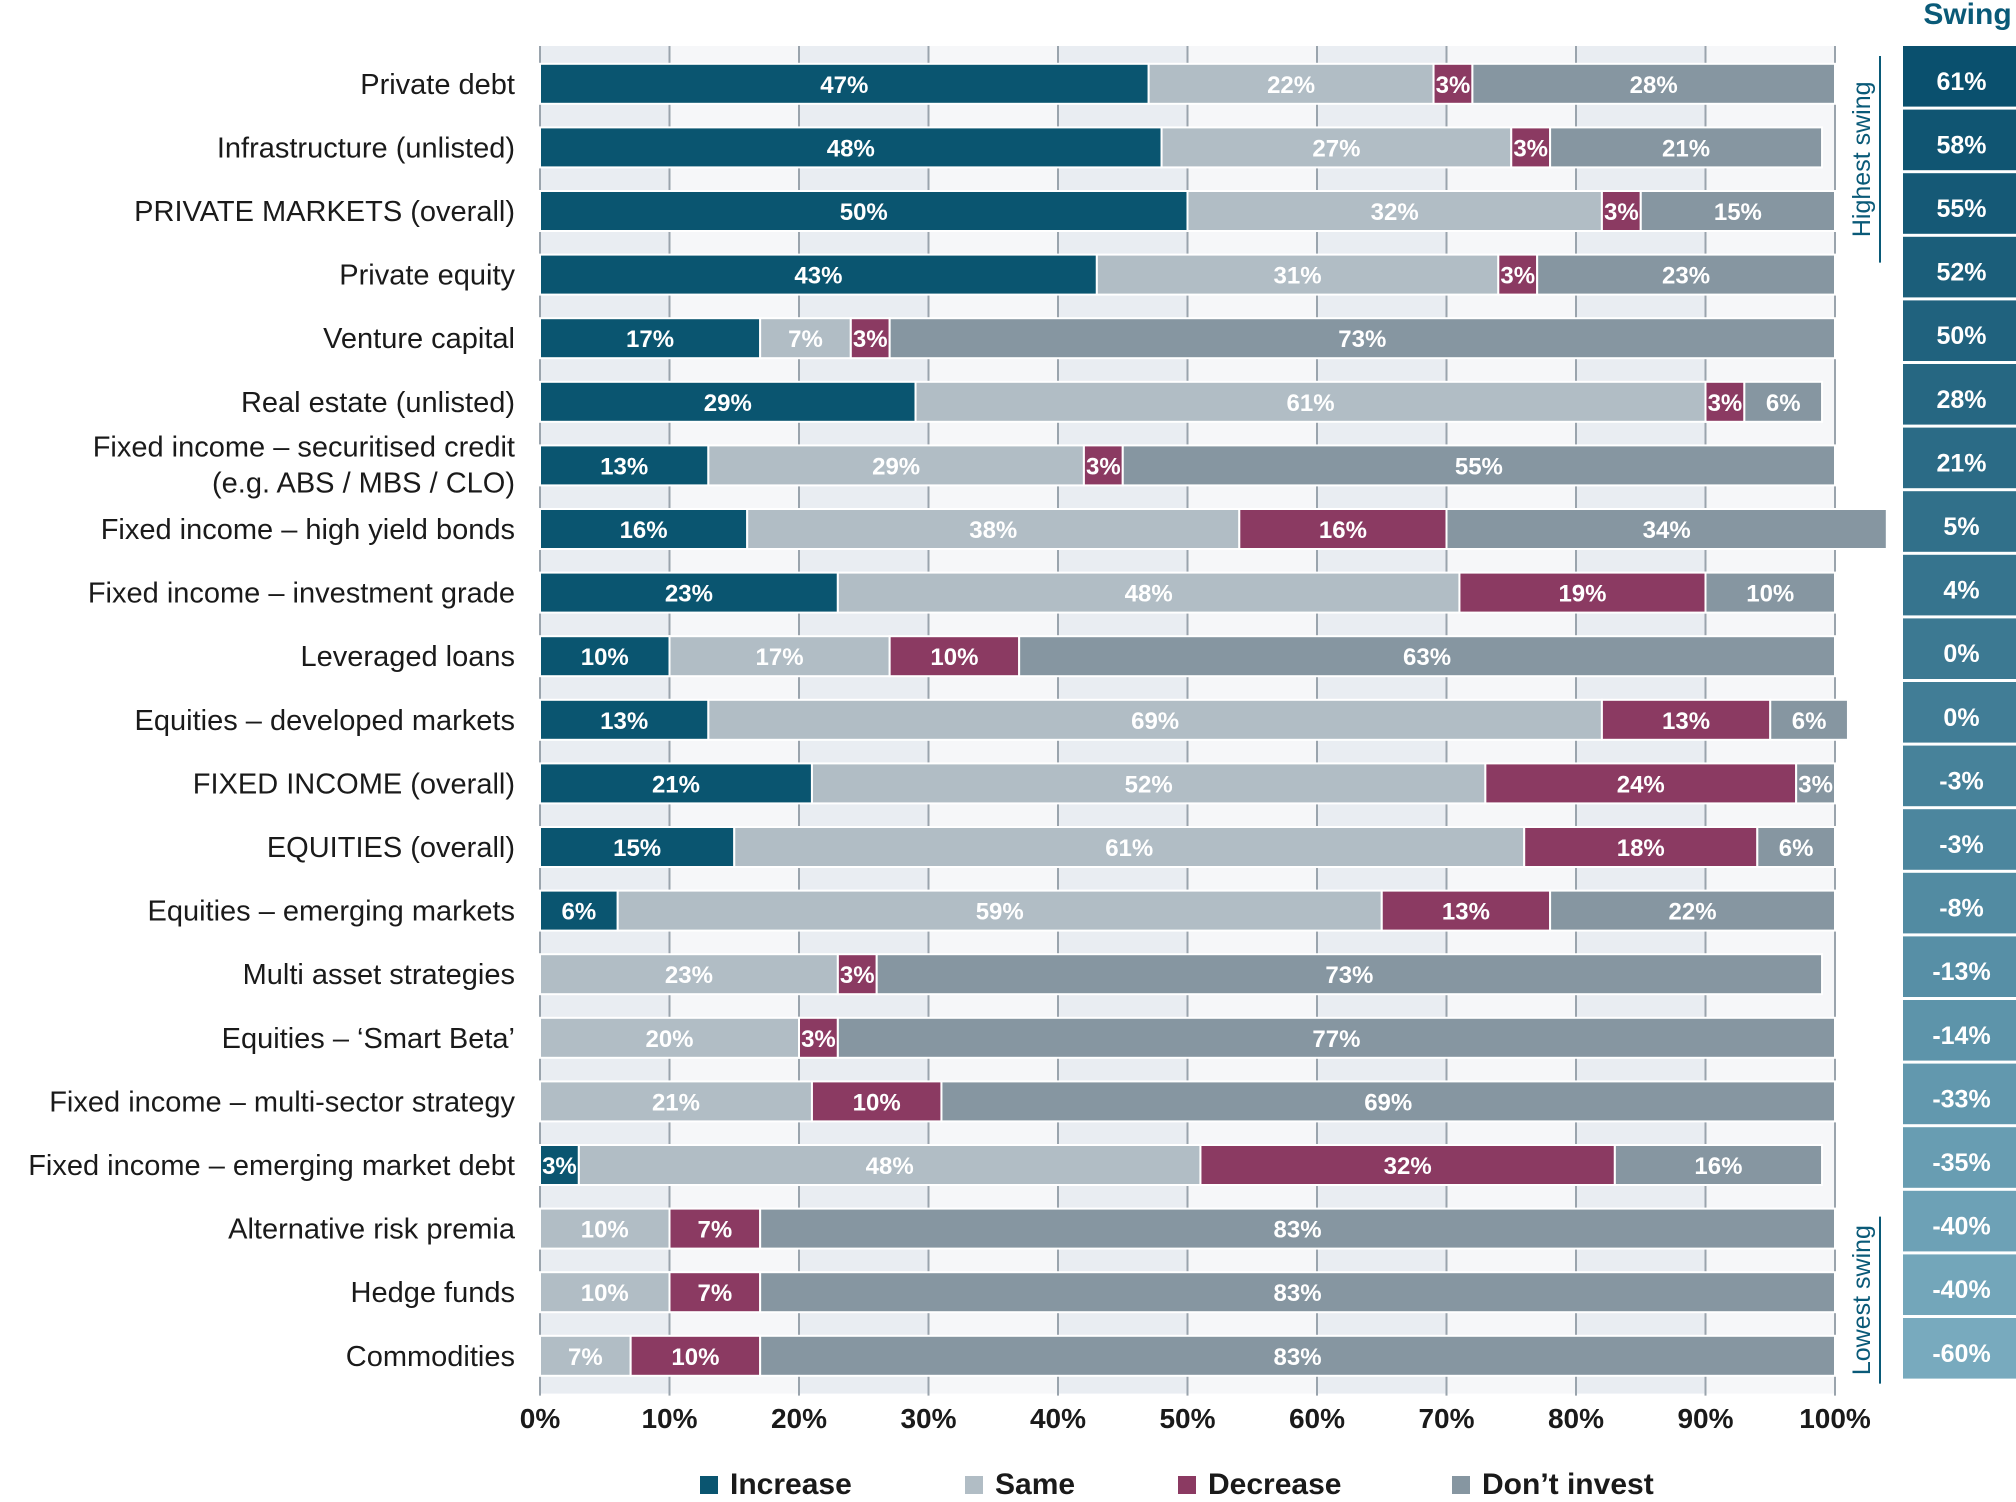 The width and height of the screenshot is (2016, 1502). I want to click on category-label: Fixed income – high yield bonds, so click(308, 530).